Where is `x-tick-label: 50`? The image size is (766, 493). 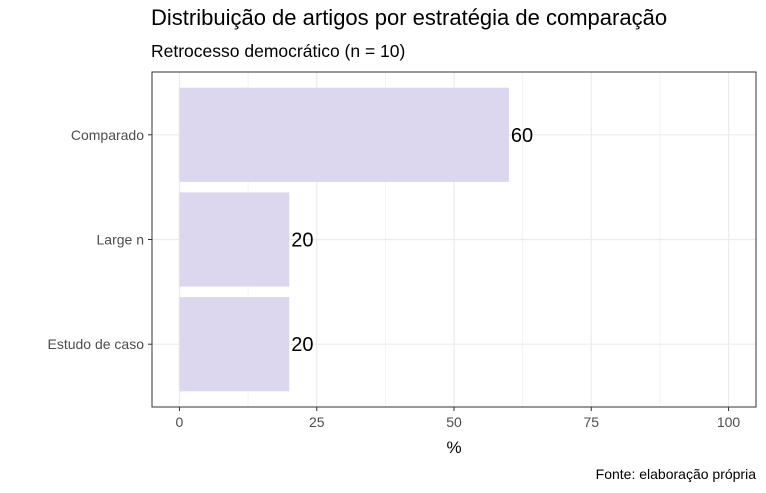 x-tick-label: 50 is located at coordinates (454, 422).